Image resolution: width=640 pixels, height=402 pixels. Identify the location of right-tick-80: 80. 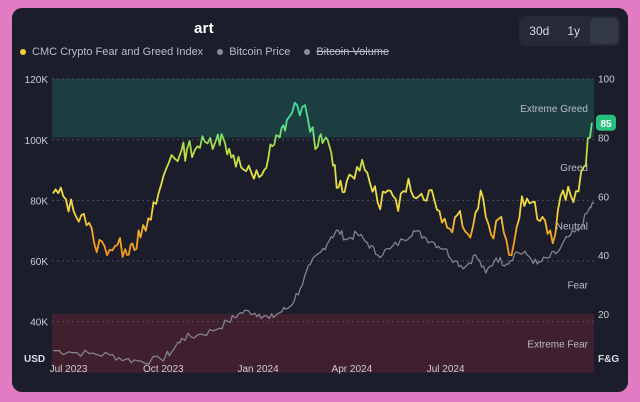
(604, 139).